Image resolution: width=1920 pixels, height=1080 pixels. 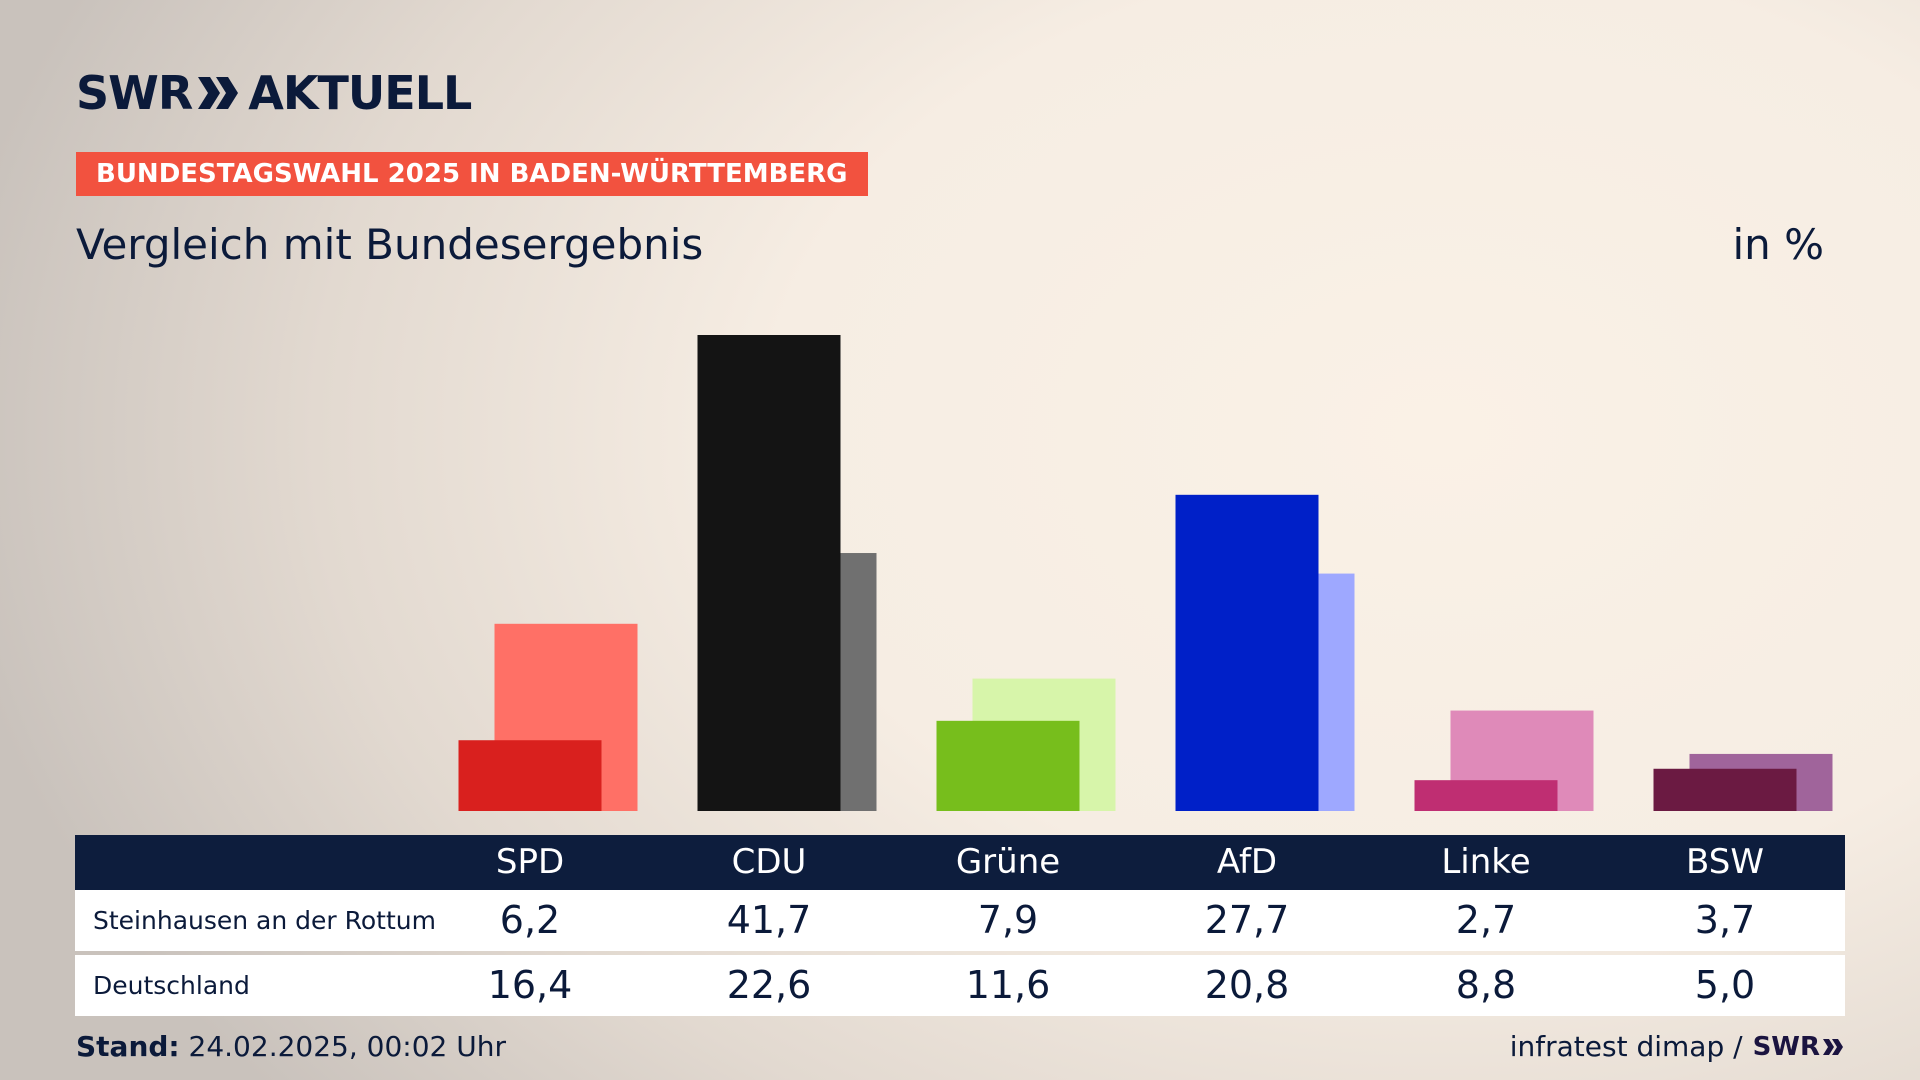 I want to click on stand-timestamp: Stand: 24.02.2025, 00:02 Uhr, so click(x=291, y=1046).